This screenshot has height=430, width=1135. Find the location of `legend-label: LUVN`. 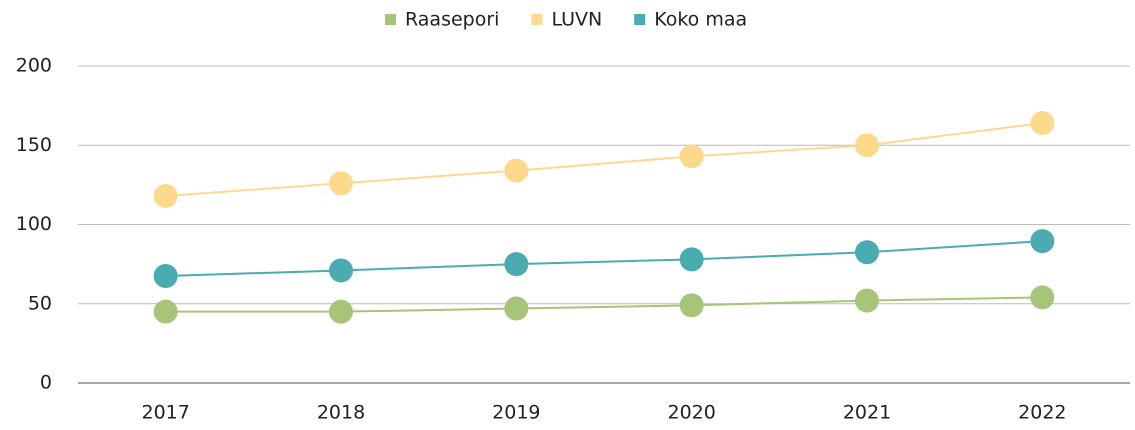

legend-label: LUVN is located at coordinates (576, 20).